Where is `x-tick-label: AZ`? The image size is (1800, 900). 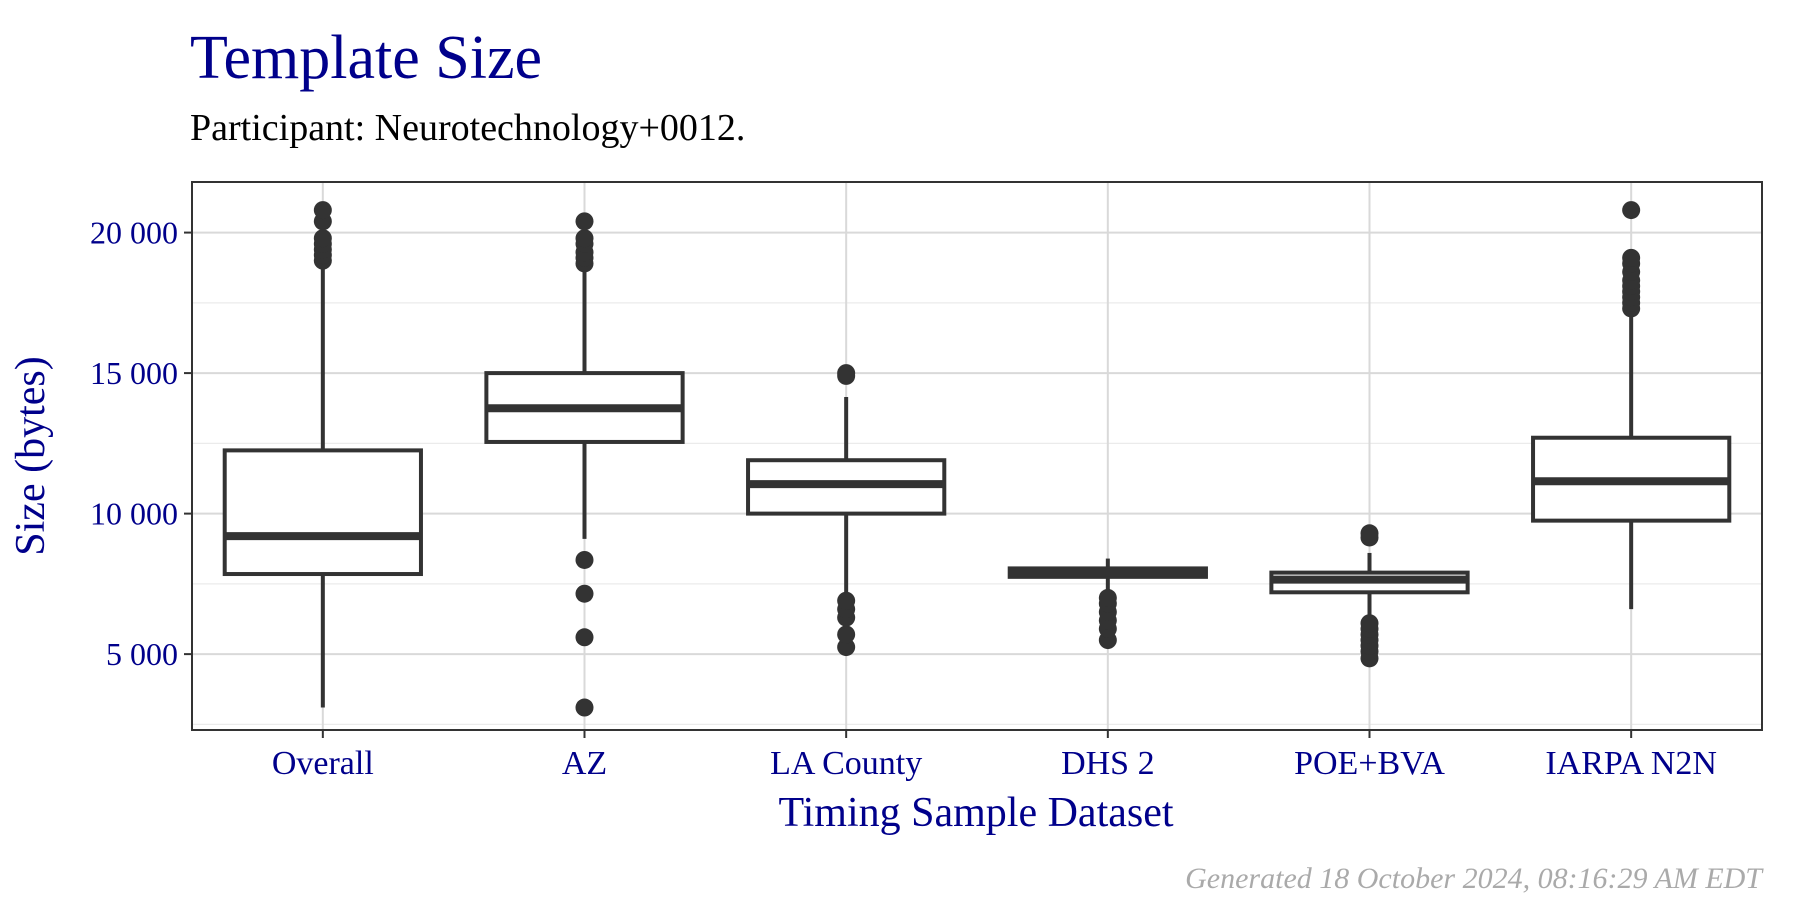
x-tick-label: AZ is located at coordinates (584, 763).